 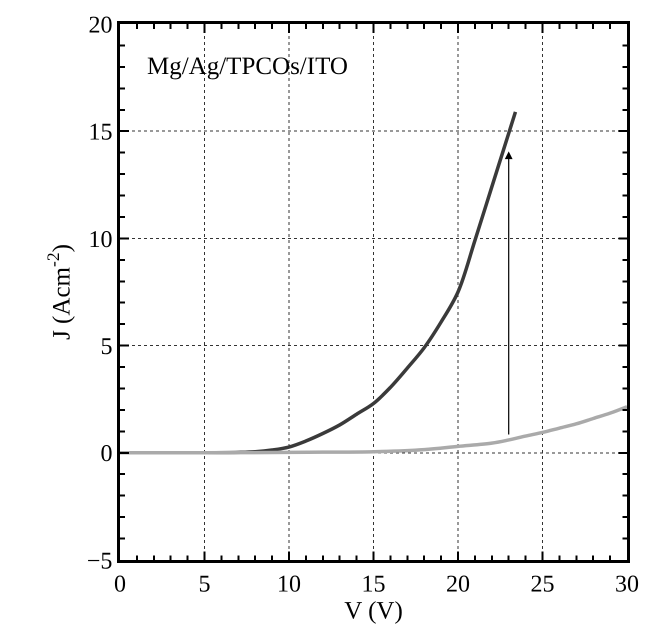 I want to click on x-tick-label: 25, so click(x=542, y=585).